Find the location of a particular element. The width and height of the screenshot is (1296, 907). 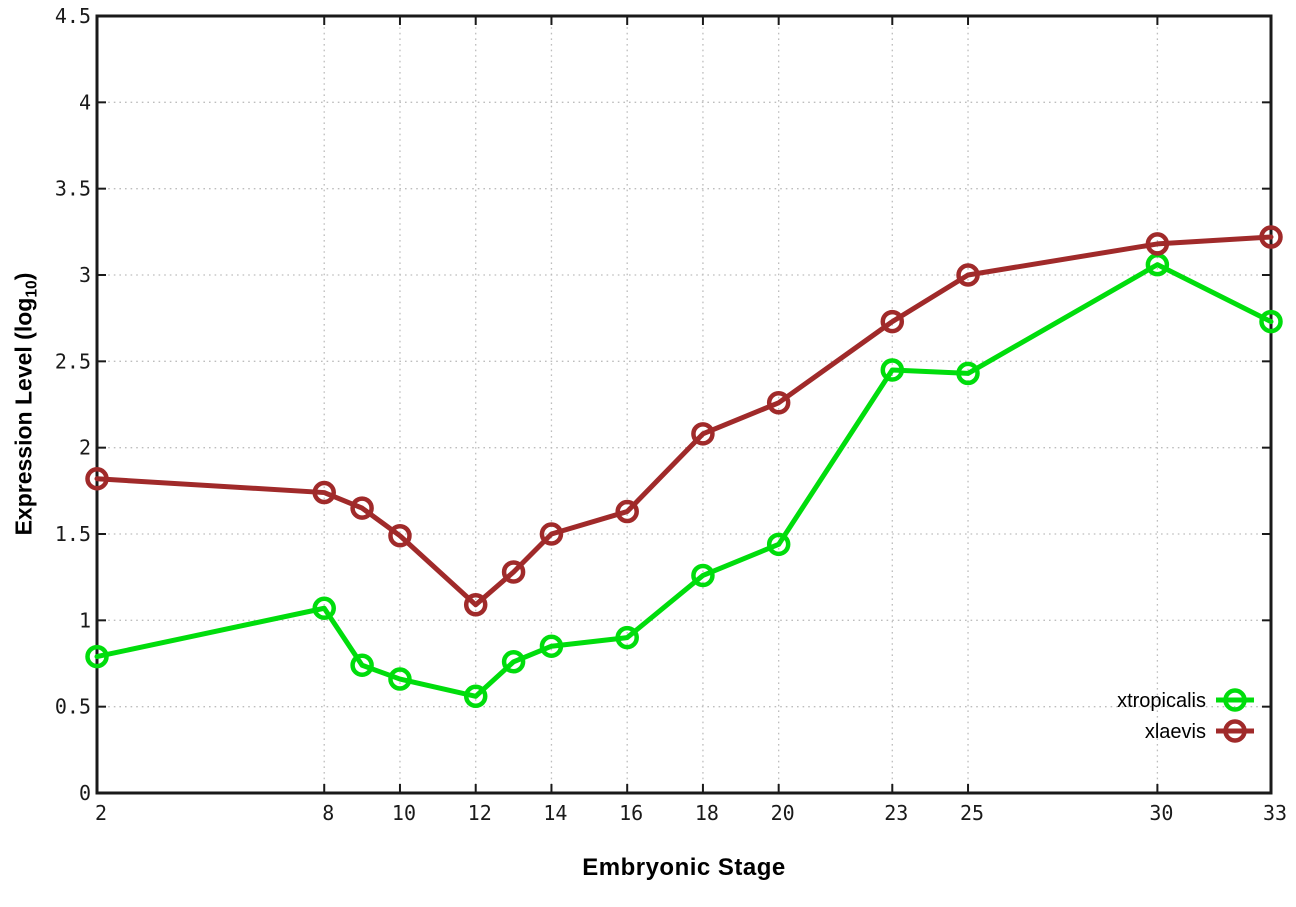

y-tick-label-2.5: 2.5 is located at coordinates (73, 361).